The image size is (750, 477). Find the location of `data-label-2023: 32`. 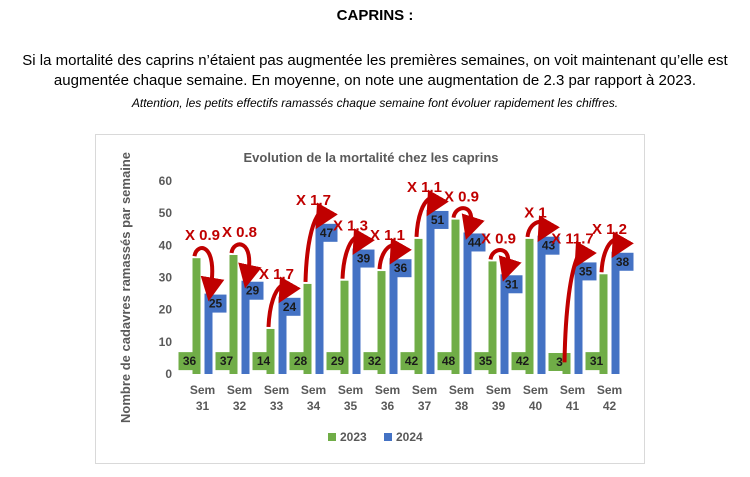

data-label-2023: 32 is located at coordinates (375, 361).